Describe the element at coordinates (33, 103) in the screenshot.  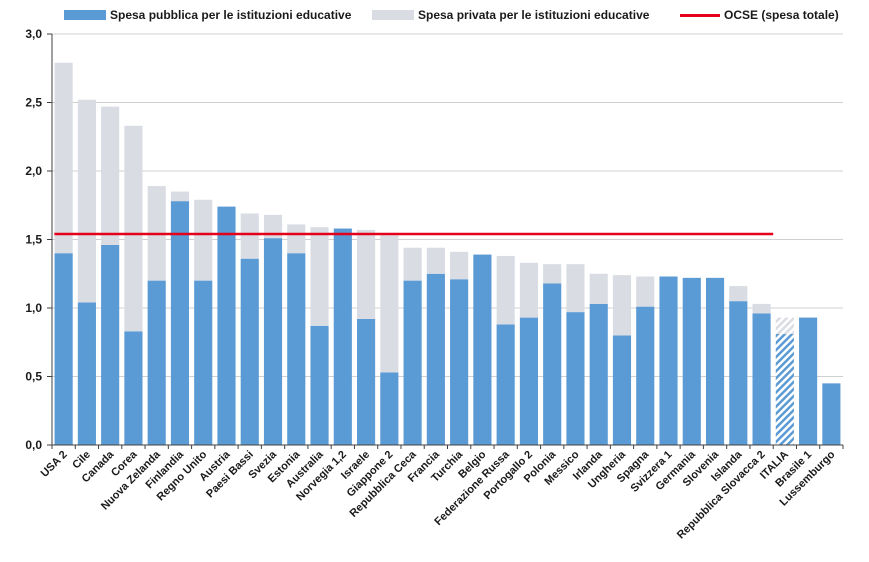
I see `y-tick-label: 2,5` at that location.